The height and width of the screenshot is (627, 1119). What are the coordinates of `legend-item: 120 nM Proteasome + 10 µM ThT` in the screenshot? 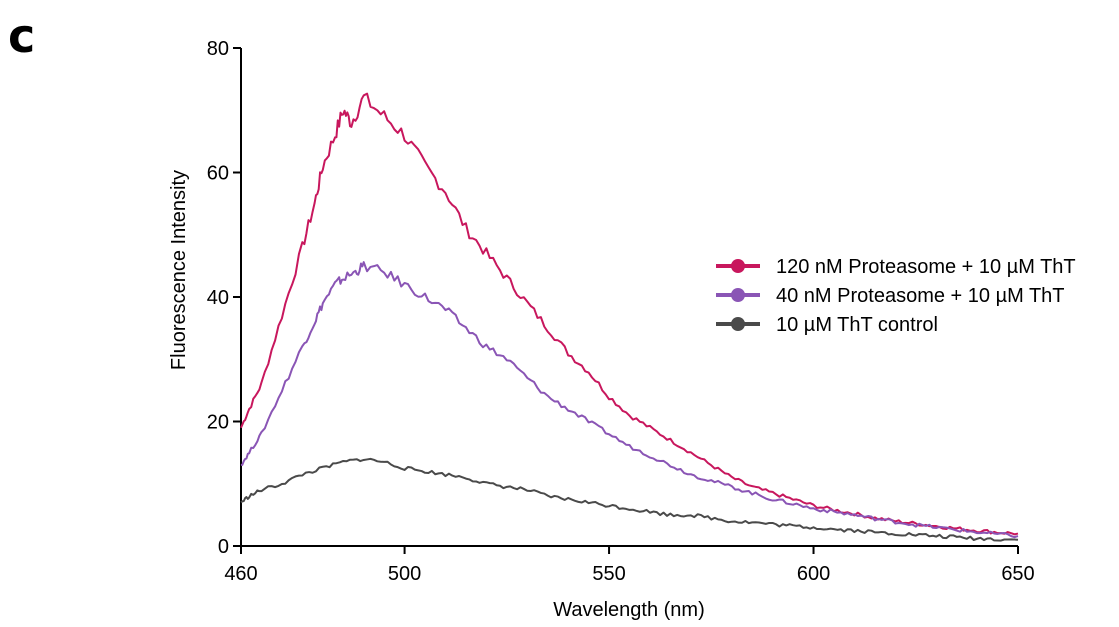 It's located at (896, 267).